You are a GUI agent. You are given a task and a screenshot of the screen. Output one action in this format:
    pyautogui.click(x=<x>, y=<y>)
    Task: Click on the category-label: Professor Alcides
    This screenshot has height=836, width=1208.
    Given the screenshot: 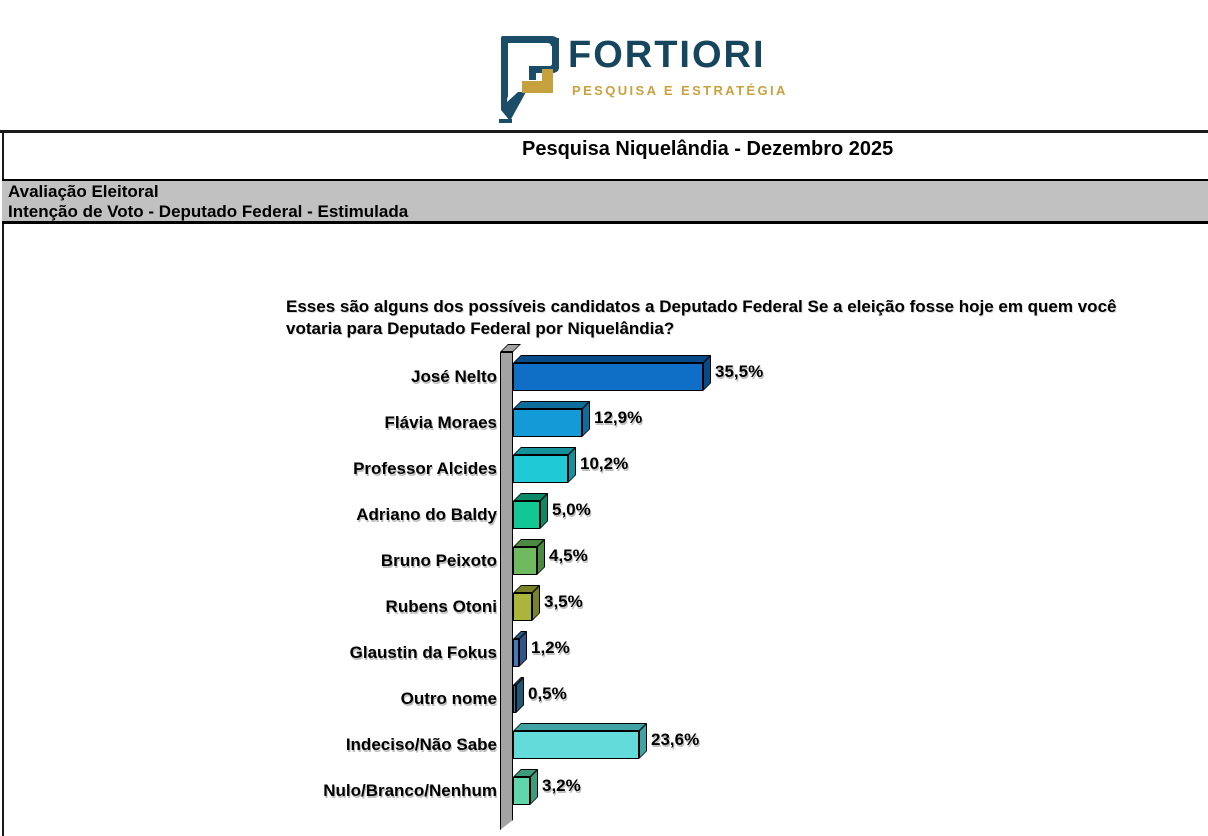 What is the action you would take?
    pyautogui.click(x=425, y=468)
    